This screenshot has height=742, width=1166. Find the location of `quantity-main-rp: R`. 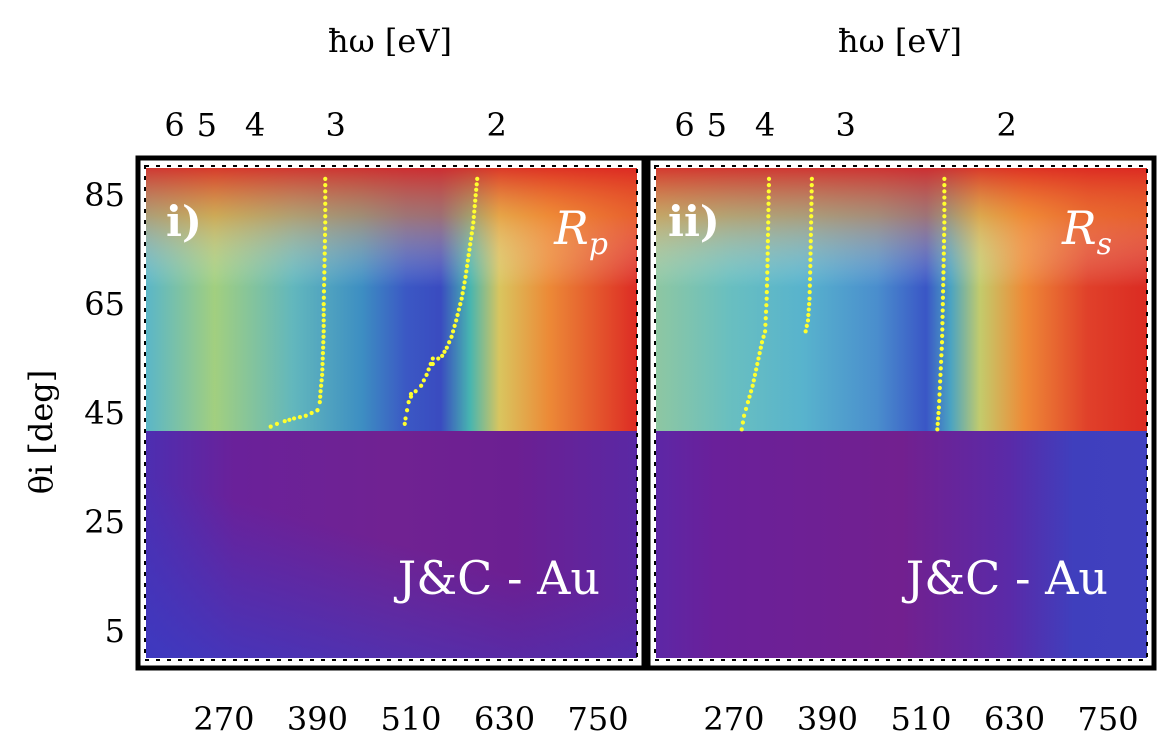

quantity-main-rp: R is located at coordinates (571, 228).